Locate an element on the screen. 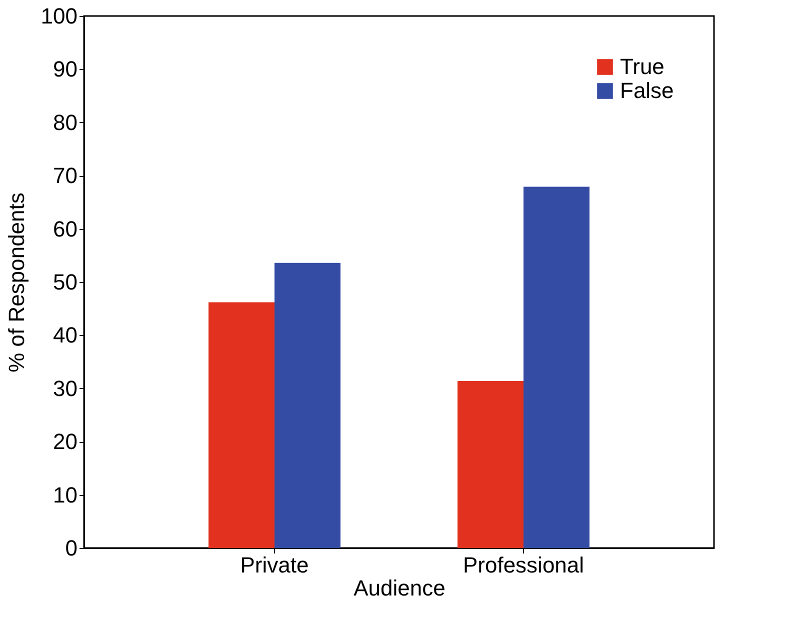 The image size is (791, 637). x-tick-label: Professional is located at coordinates (523, 565).